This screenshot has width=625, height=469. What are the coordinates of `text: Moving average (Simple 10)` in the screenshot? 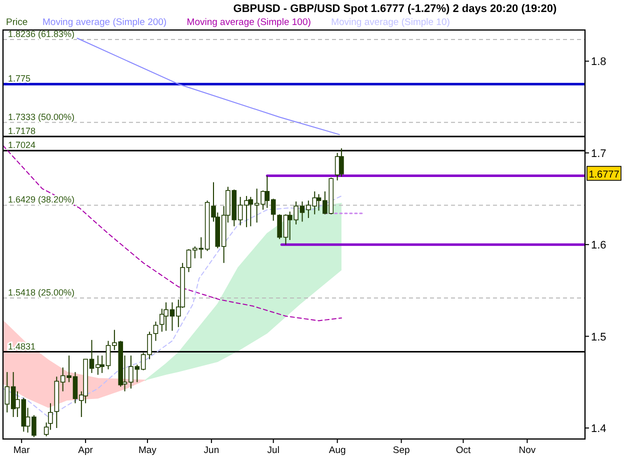 It's located at (390, 22).